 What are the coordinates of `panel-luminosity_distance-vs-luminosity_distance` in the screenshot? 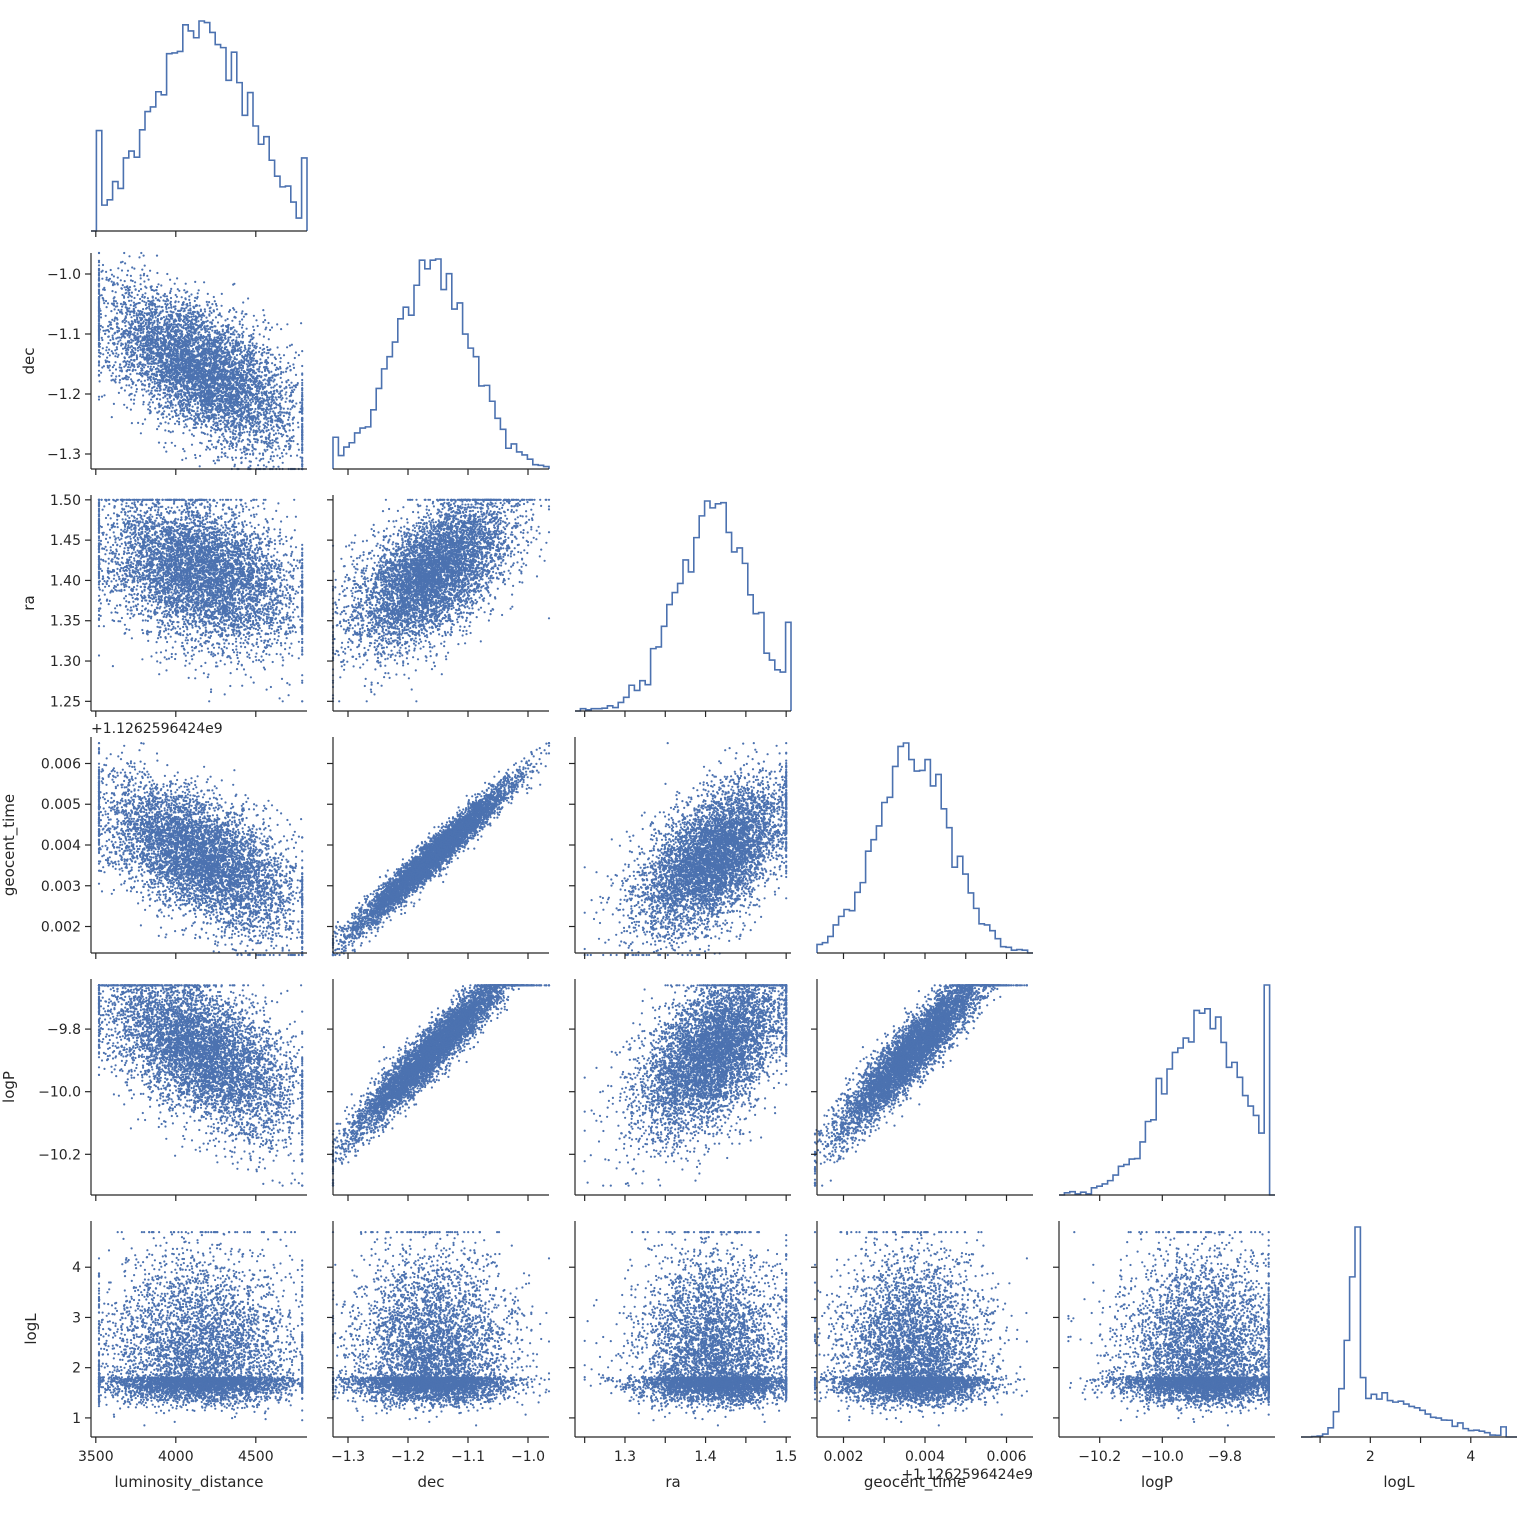 It's located at (199, 126).